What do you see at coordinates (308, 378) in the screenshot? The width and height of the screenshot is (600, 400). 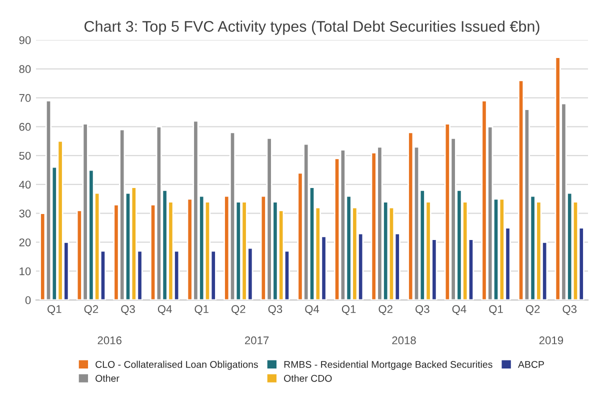 I see `legend-label: Other CDO` at bounding box center [308, 378].